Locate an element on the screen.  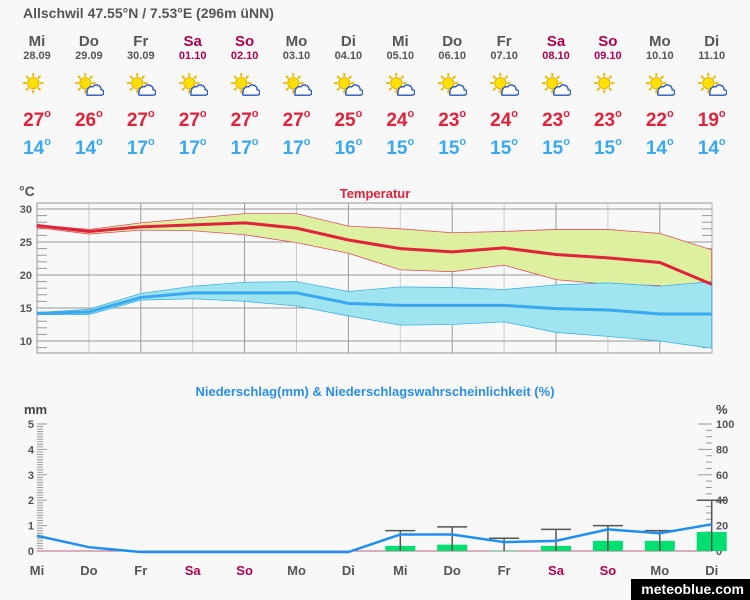
y-tick-label-right: 80 is located at coordinates (722, 450).